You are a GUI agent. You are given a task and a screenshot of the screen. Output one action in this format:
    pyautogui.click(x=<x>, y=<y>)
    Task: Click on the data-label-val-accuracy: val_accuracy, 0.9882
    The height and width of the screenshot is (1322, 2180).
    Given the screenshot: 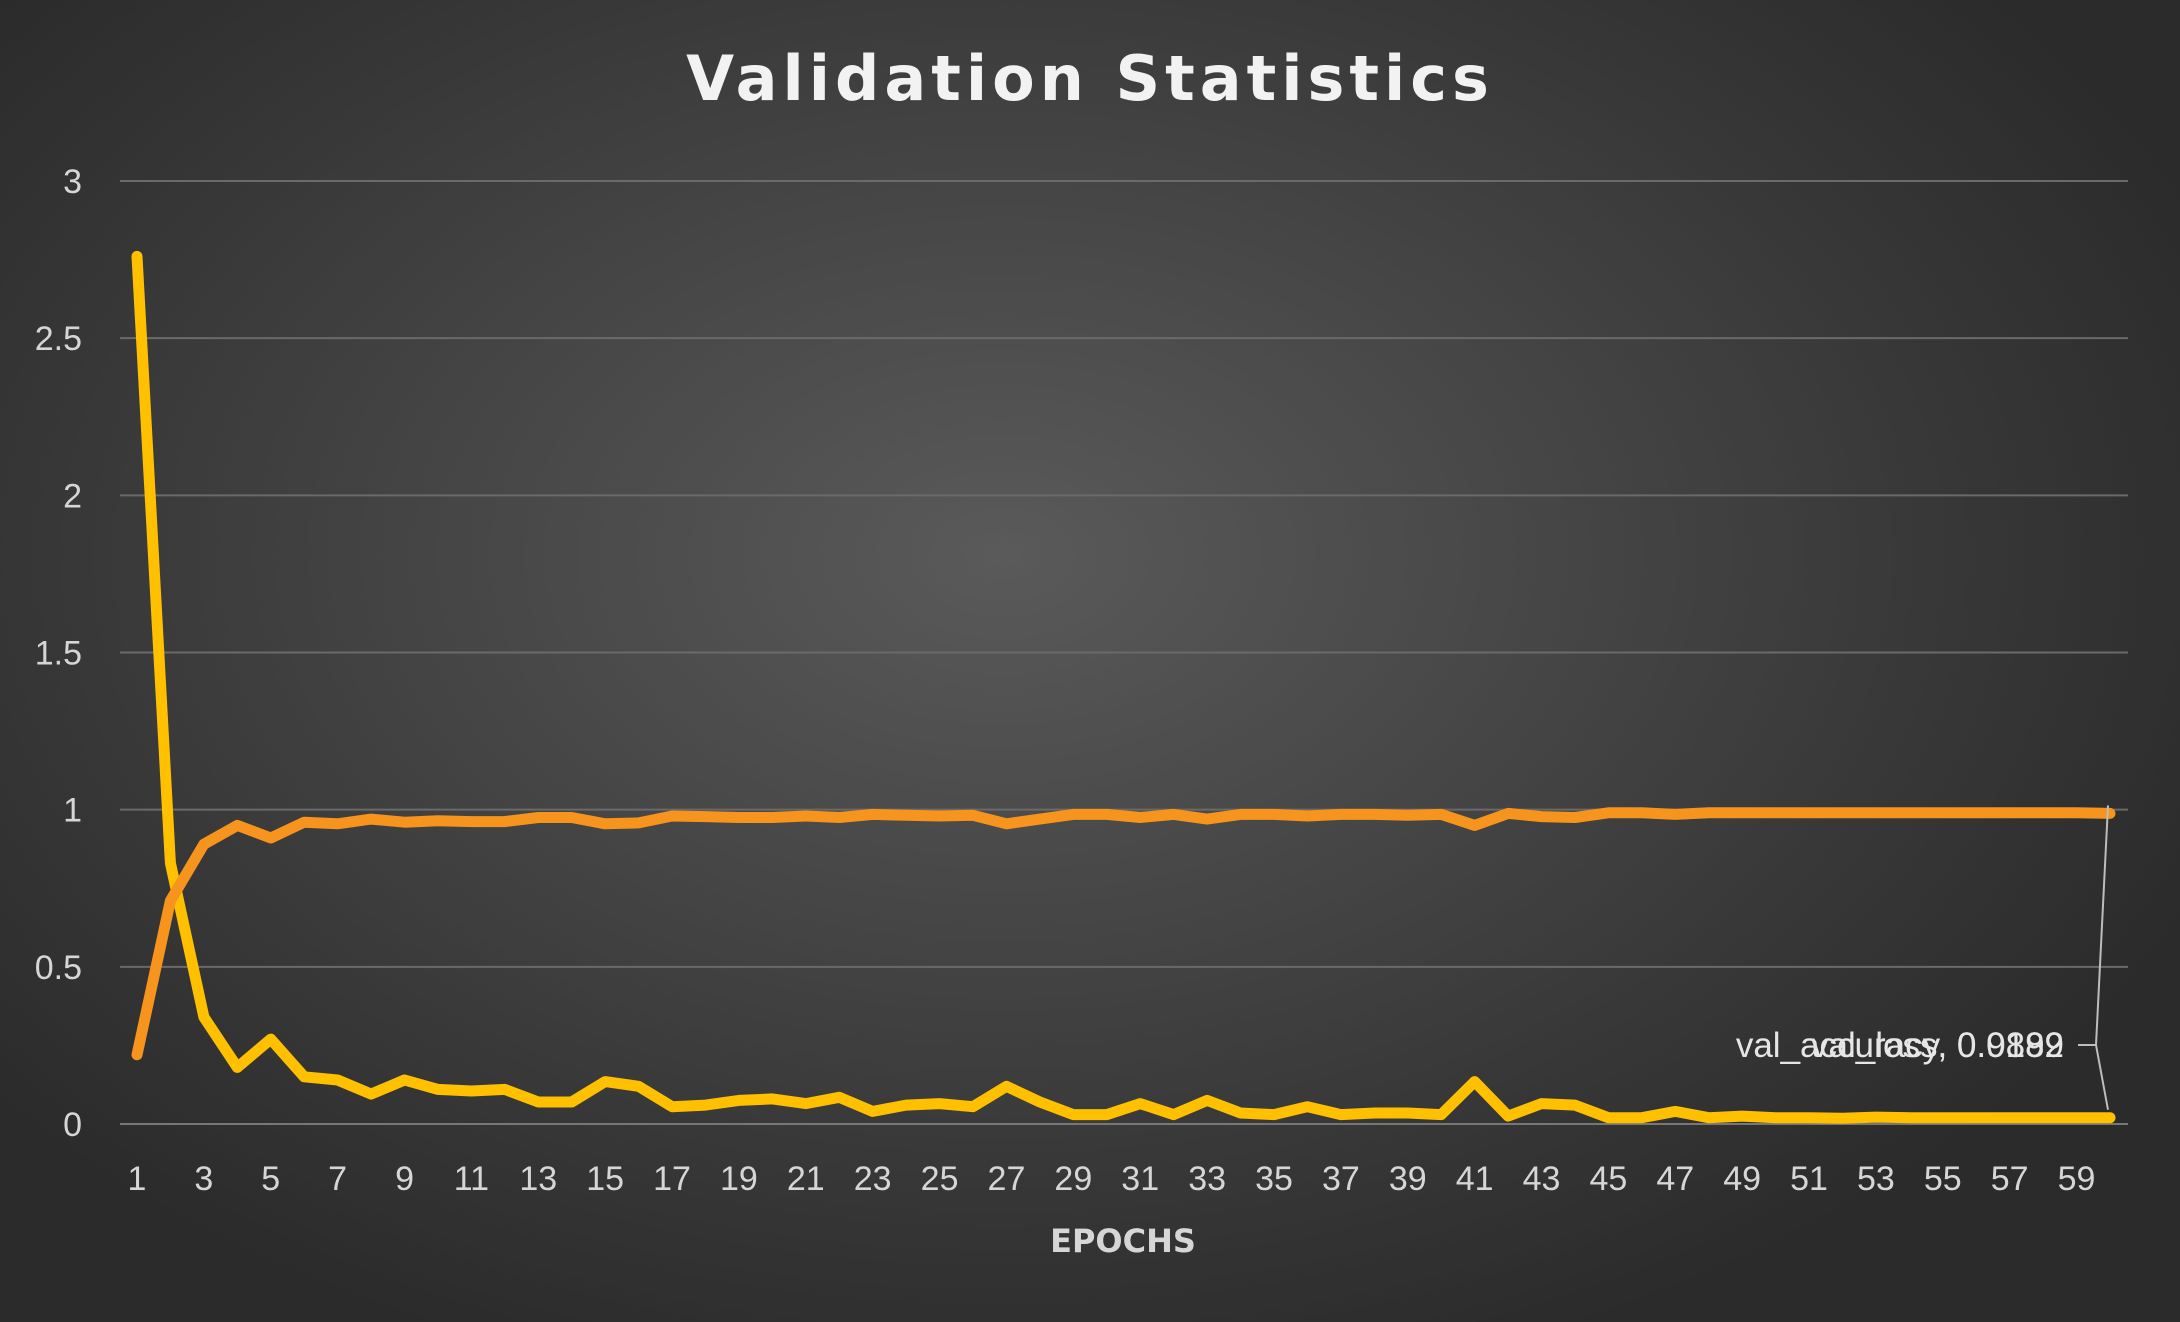 What is the action you would take?
    pyautogui.click(x=1900, y=1045)
    